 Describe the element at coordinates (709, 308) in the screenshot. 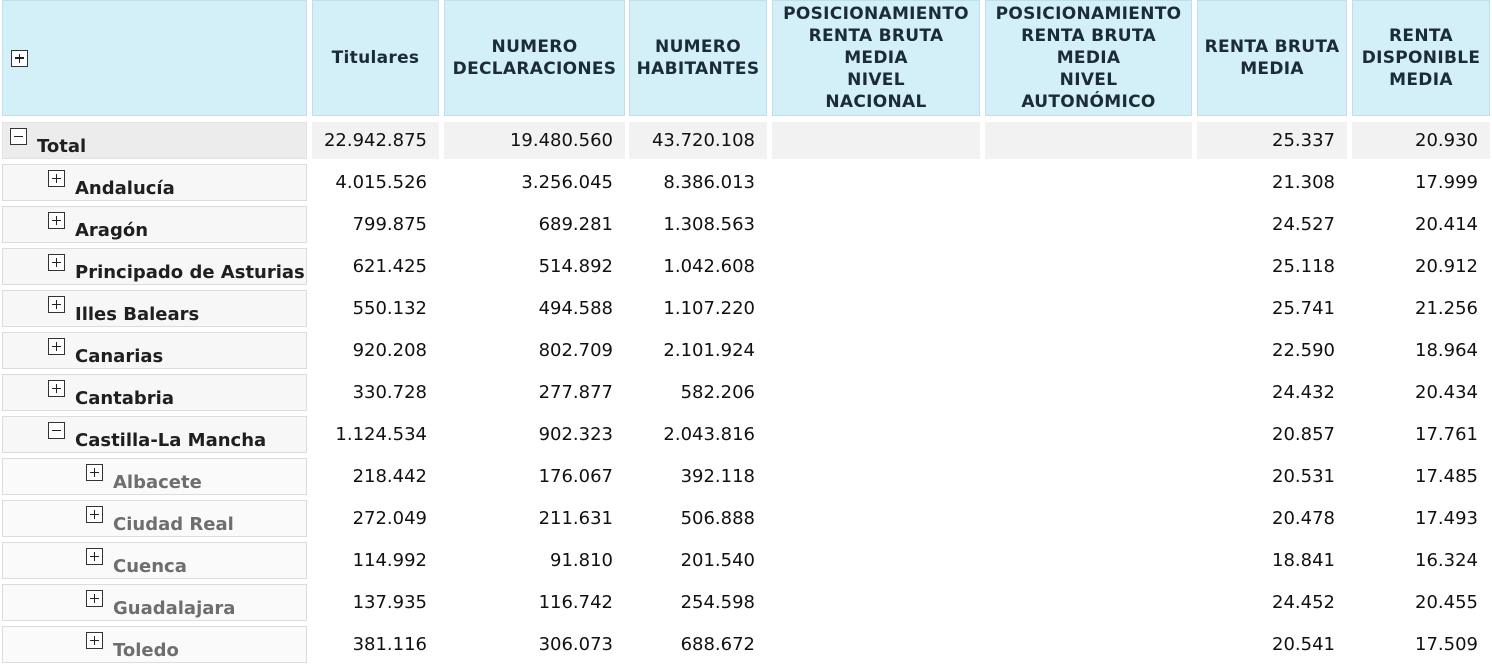

I see `table-cell-habitantes: 1.107.220` at that location.